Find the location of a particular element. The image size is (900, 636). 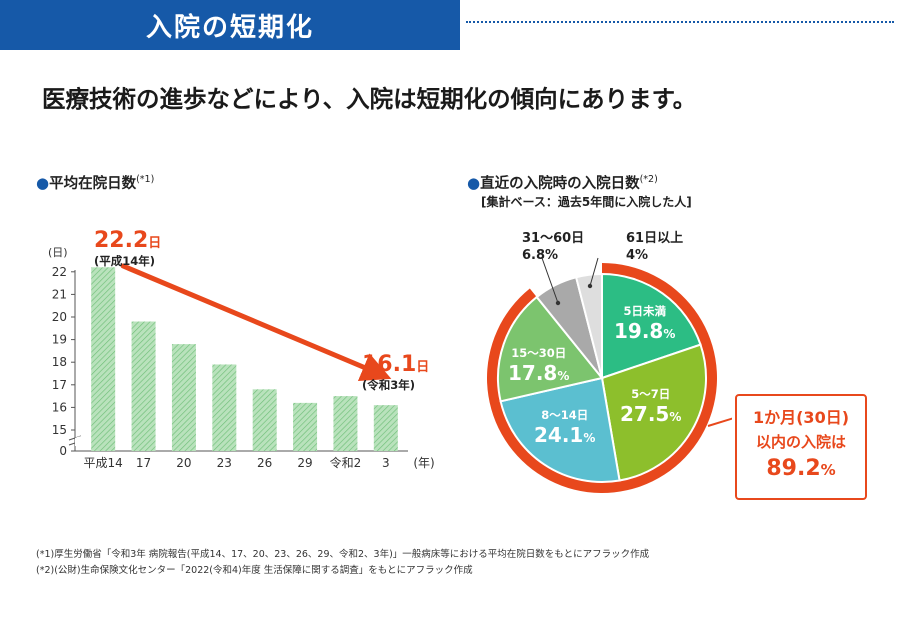

slice-label-under5: 5日未満 19.8% is located at coordinates (645, 323).